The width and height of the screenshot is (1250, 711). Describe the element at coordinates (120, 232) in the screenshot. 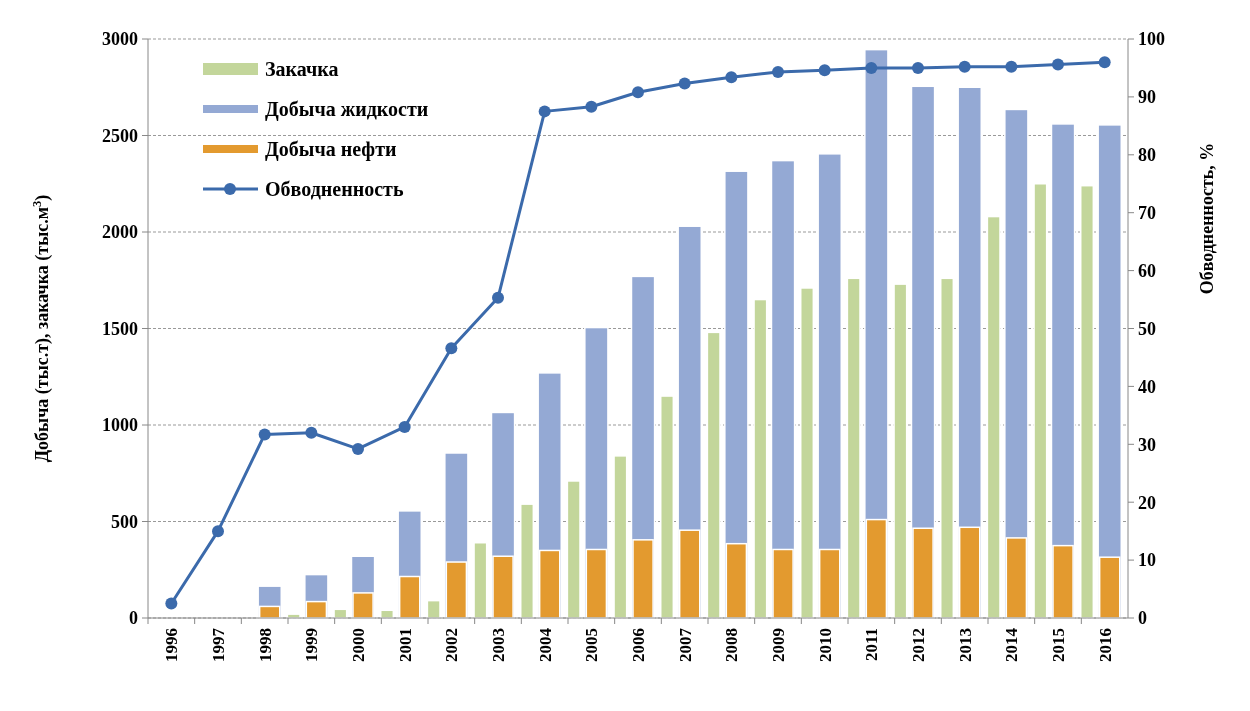

I see `y-tick-label: 2000` at that location.